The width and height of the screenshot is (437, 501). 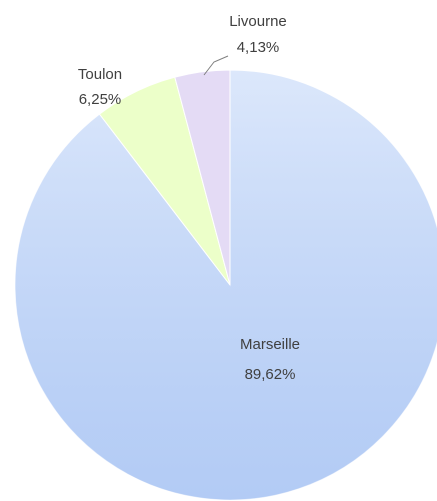 What do you see at coordinates (270, 344) in the screenshot?
I see `slice-label: Marseille` at bounding box center [270, 344].